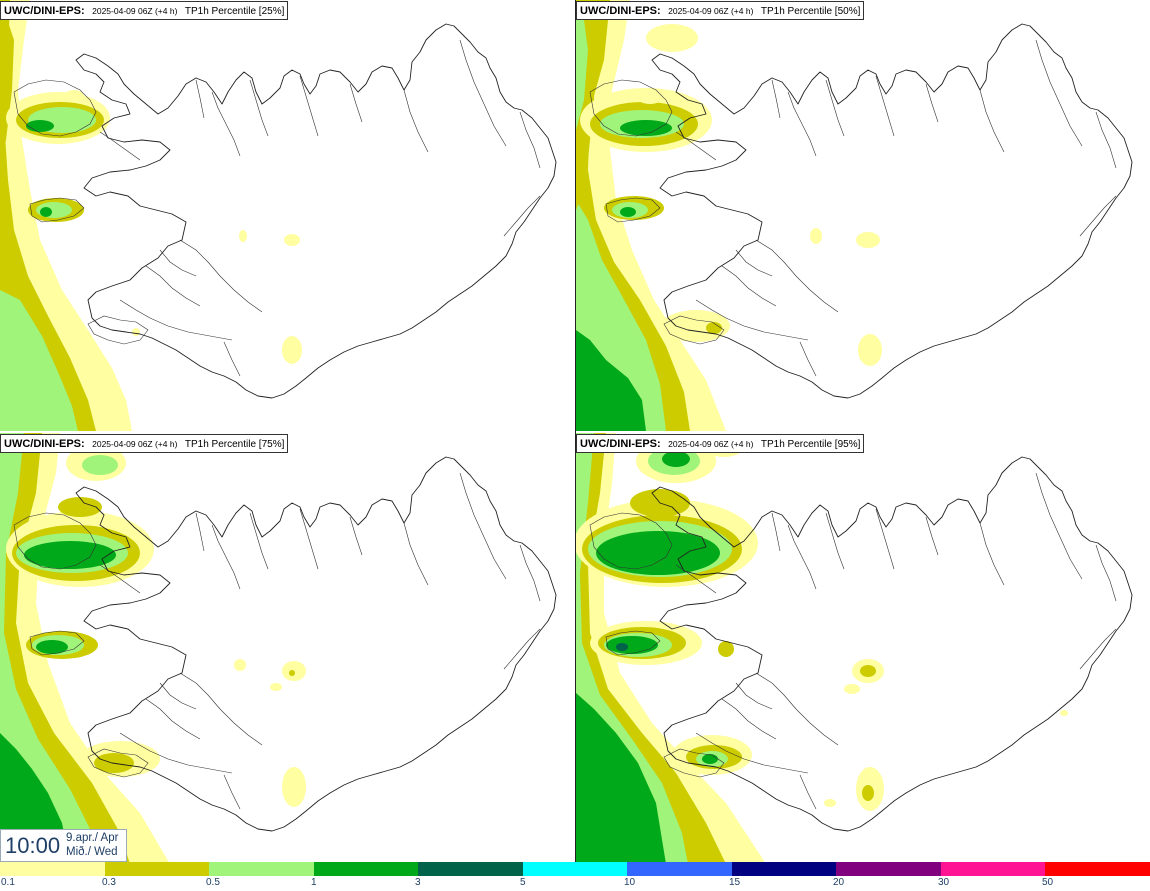 This screenshot has width=1150, height=891. What do you see at coordinates (92, 852) in the screenshot?
I see `valid-day: Mið./ Wed` at bounding box center [92, 852].